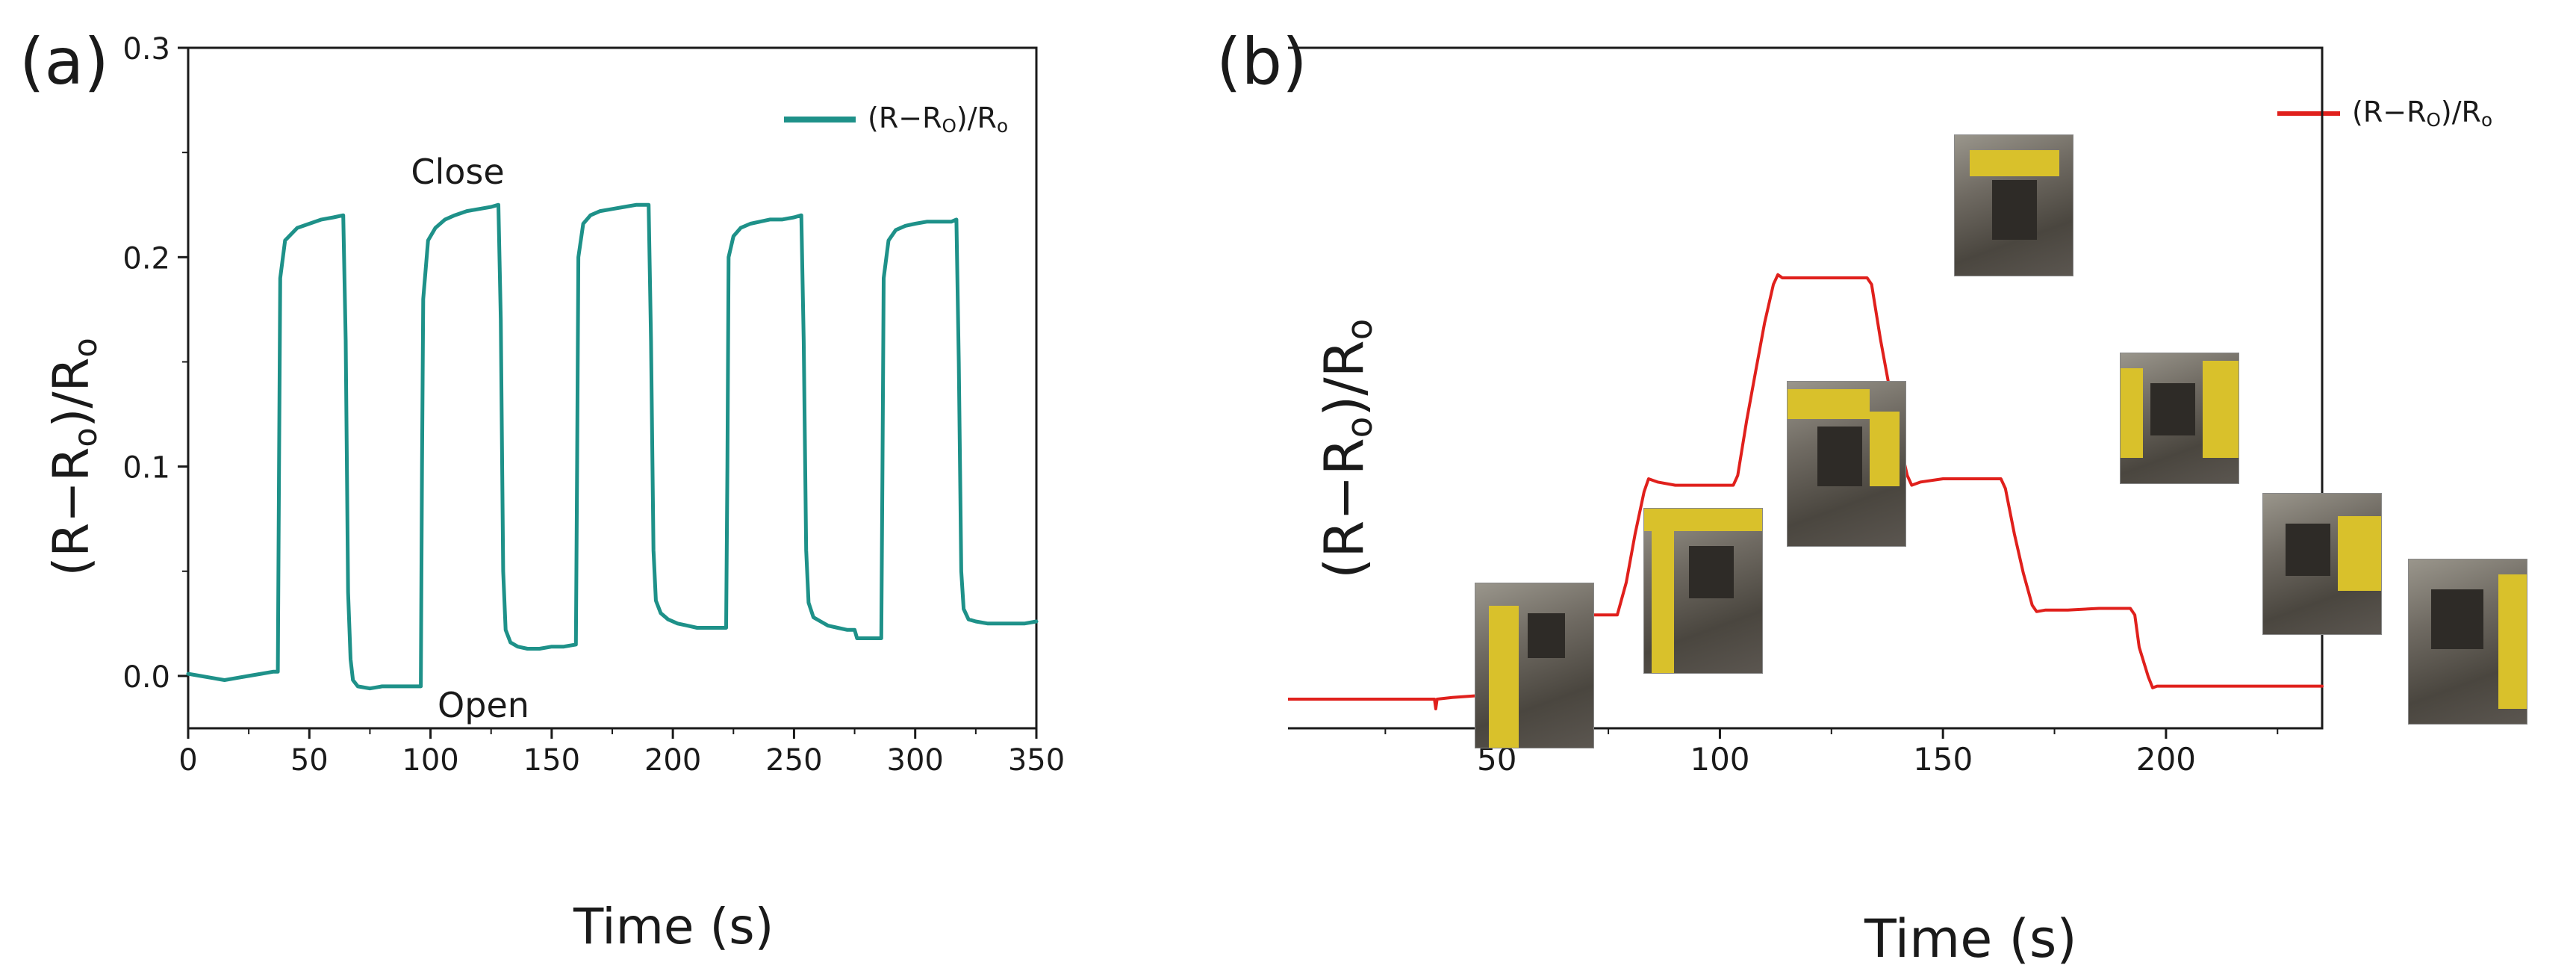 This screenshot has height=980, width=2576. I want to click on panel-a-y-tick-label: 0.1, so click(146, 468).